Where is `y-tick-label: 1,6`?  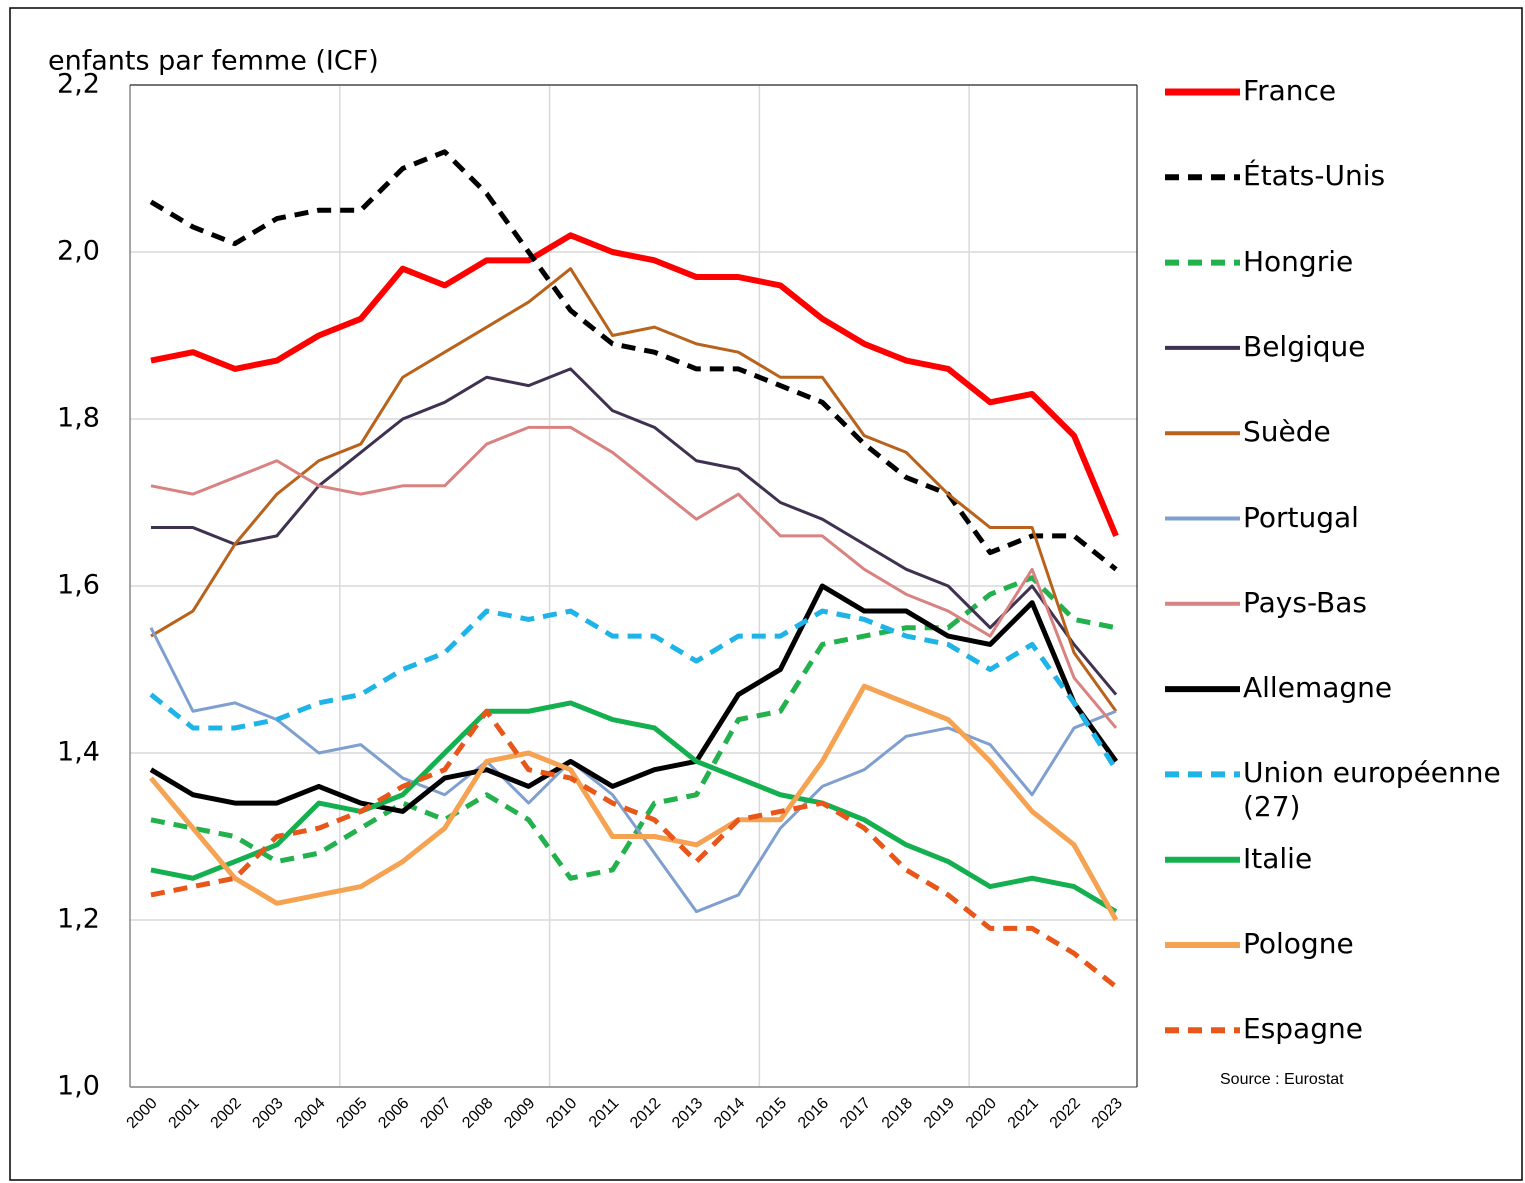
y-tick-label: 1,6 is located at coordinates (78, 585).